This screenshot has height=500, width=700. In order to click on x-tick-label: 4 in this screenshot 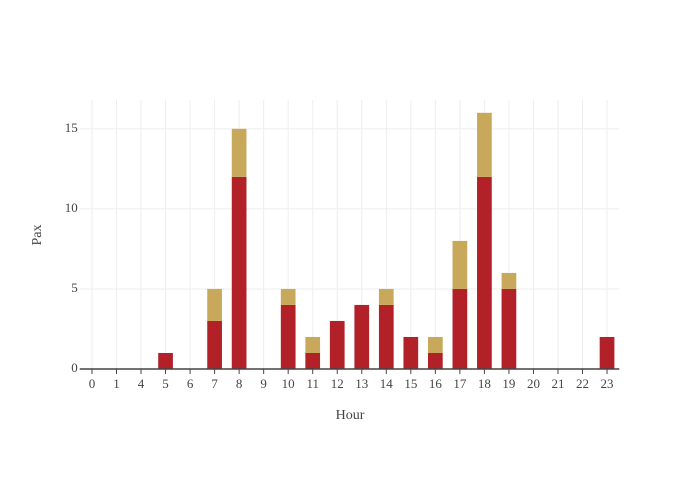, I will do `click(141, 383)`.